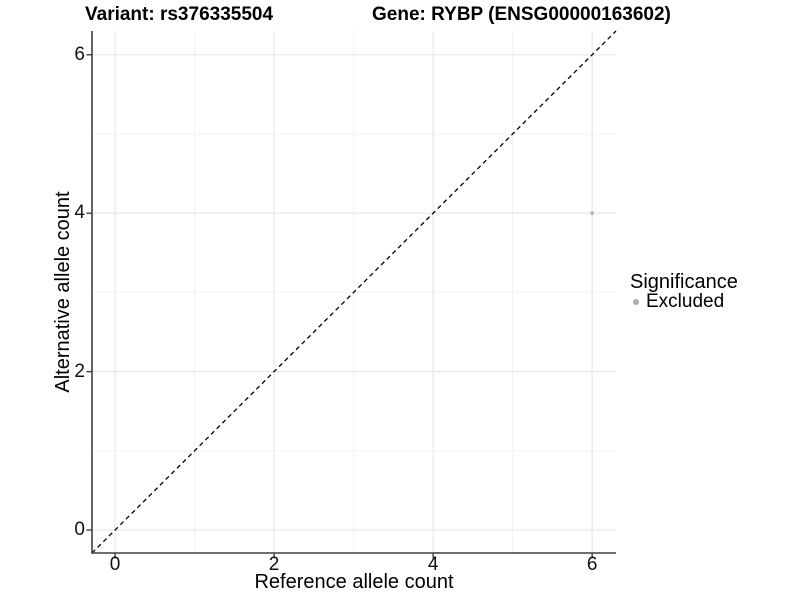 Image resolution: width=800 pixels, height=600 pixels. I want to click on legend-title: Significance, so click(684, 282).